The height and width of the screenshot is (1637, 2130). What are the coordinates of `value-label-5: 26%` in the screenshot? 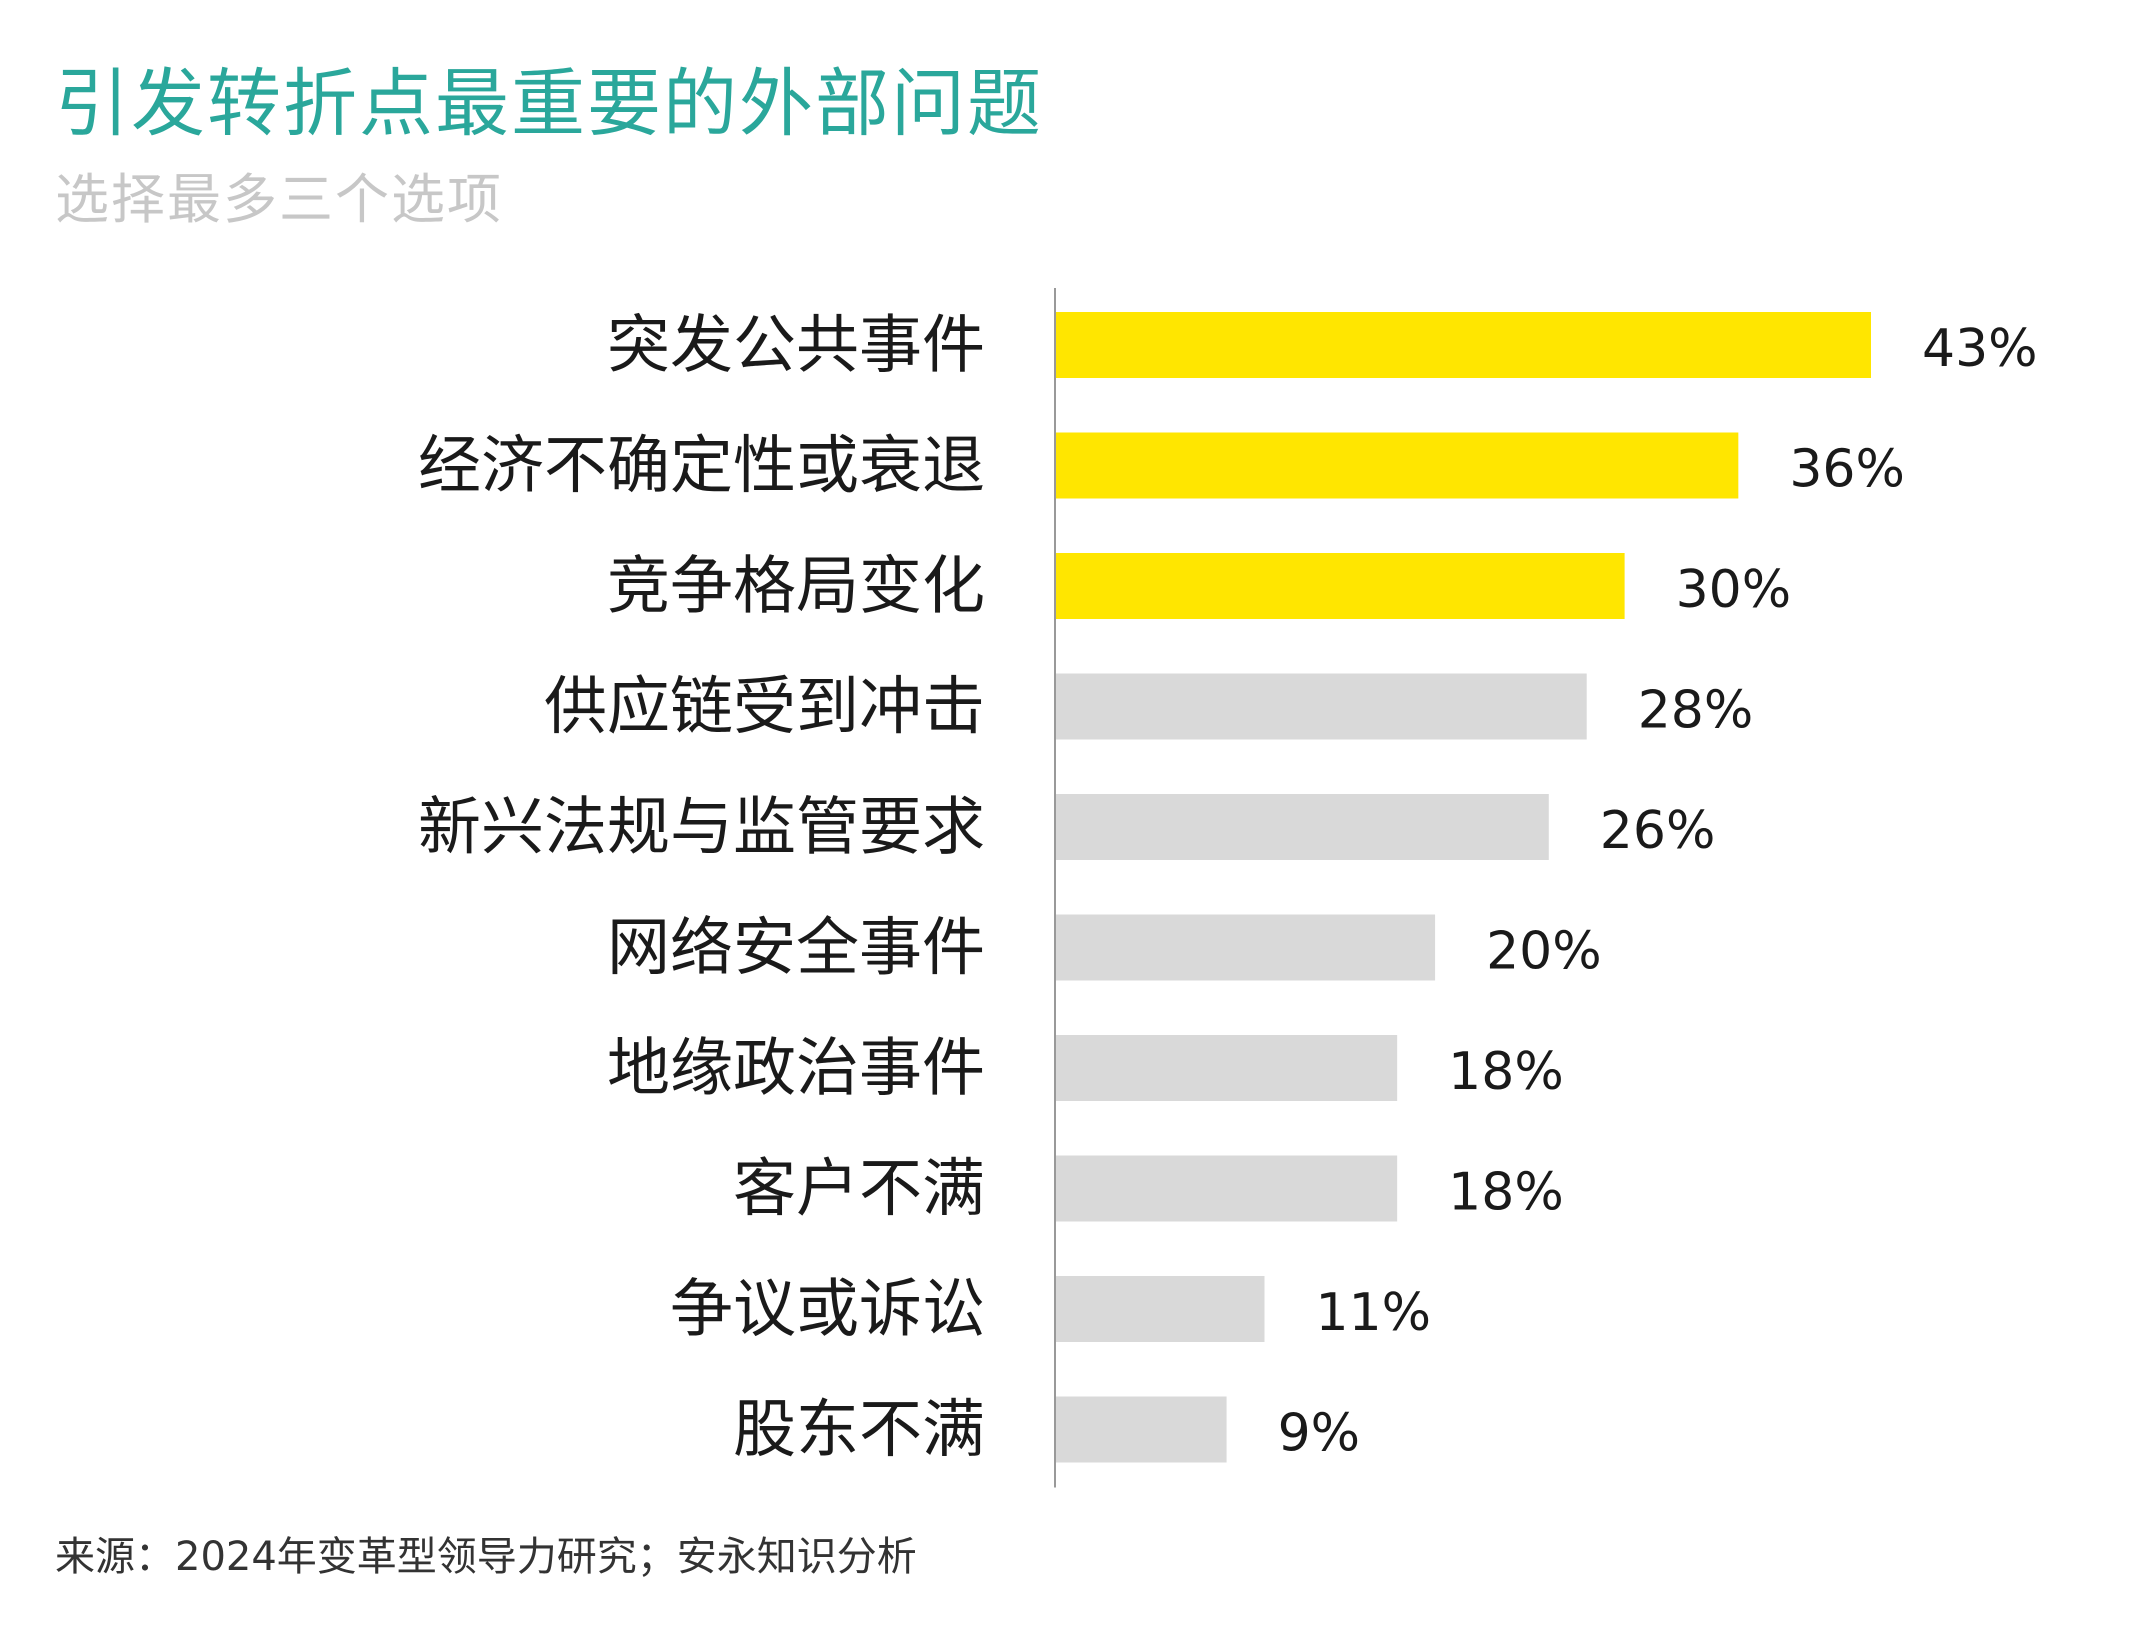 It's located at (1658, 831).